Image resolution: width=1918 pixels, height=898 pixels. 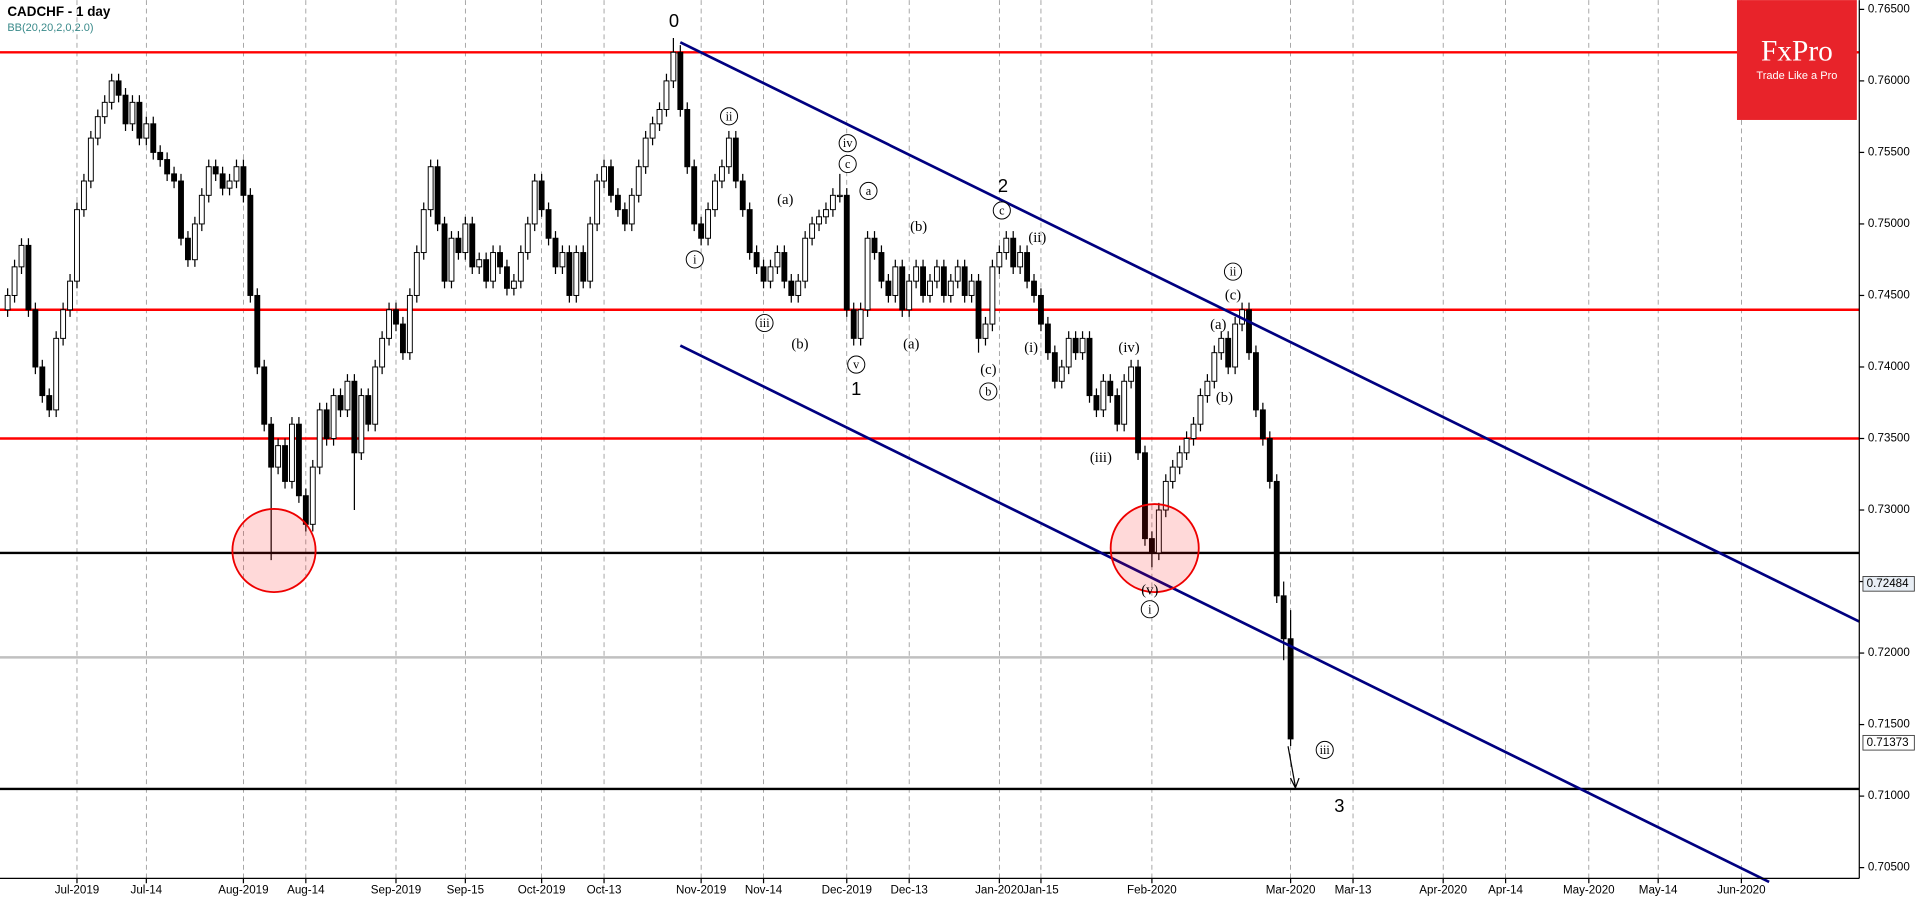 I want to click on price-label-box, so click(x=1888, y=742).